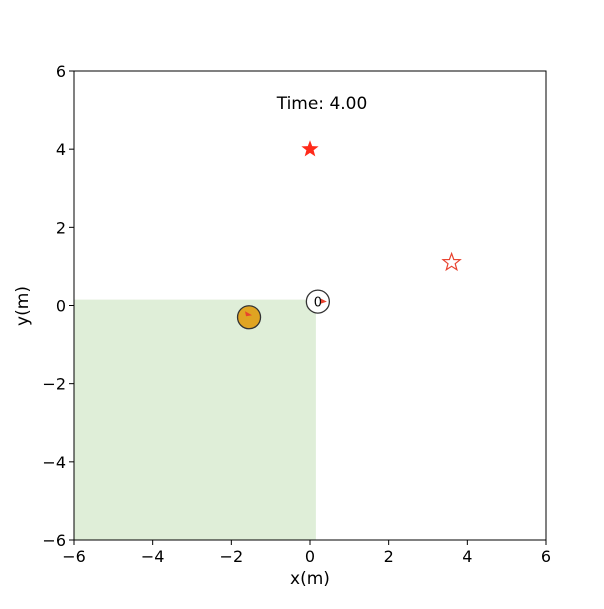  What do you see at coordinates (61, 227) in the screenshot?
I see `y-tick-label: 2` at bounding box center [61, 227].